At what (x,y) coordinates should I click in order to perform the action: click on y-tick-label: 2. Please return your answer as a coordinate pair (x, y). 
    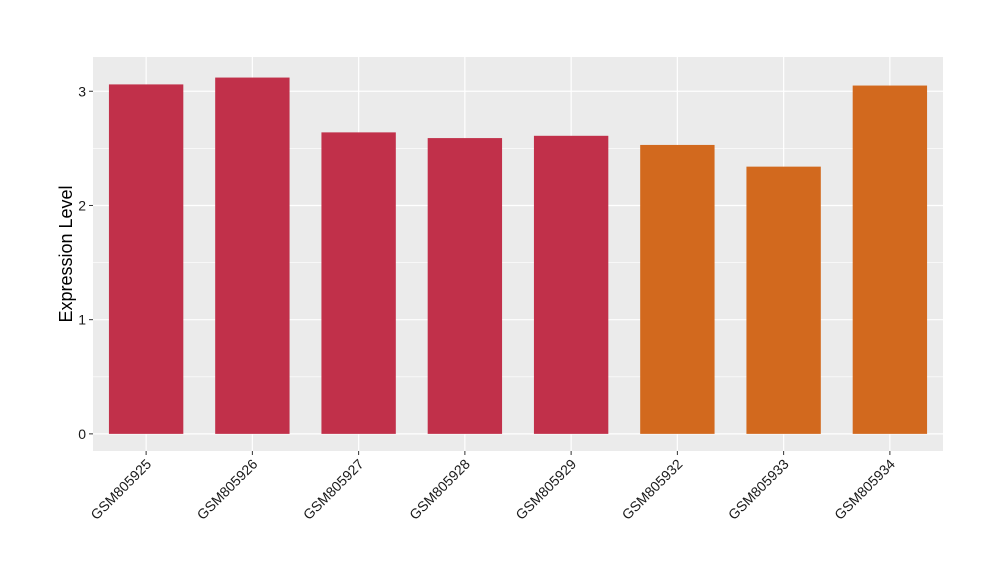
    Looking at the image, I should click on (82, 205).